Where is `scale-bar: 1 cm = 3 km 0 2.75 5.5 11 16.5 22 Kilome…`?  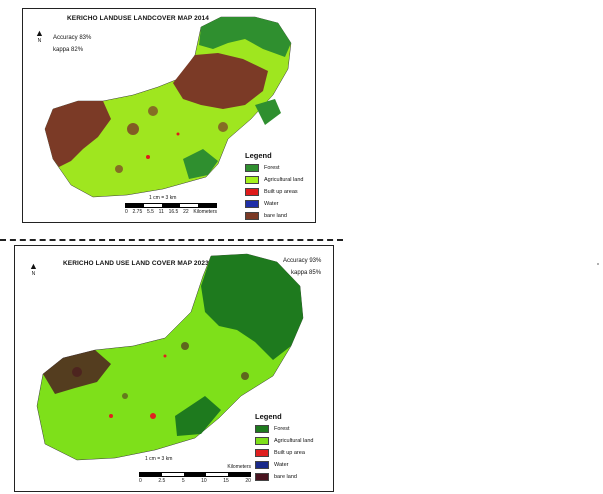 scale-bar: 1 cm = 3 km 0 2.75 5.5 11 16.5 22 Kilome… is located at coordinates (171, 205).